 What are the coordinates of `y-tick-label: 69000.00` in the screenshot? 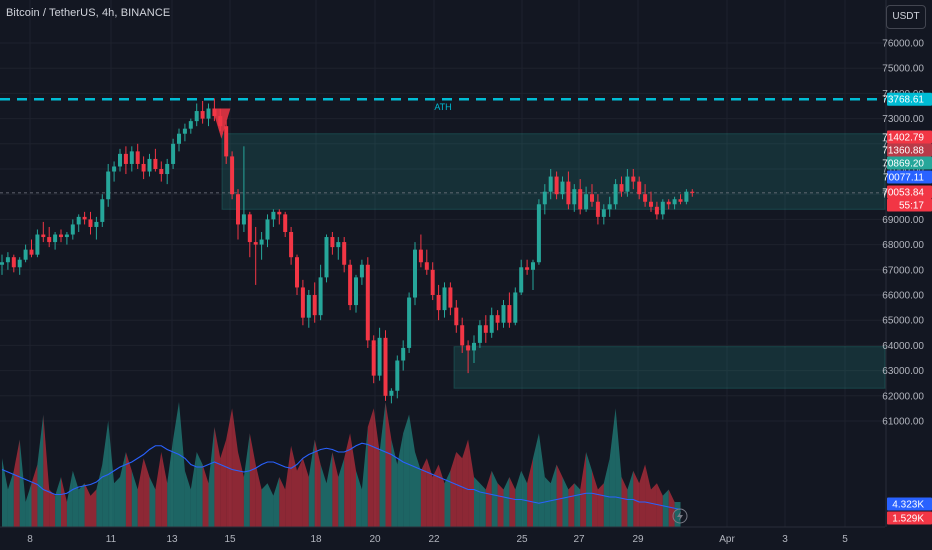 It's located at (903, 220).